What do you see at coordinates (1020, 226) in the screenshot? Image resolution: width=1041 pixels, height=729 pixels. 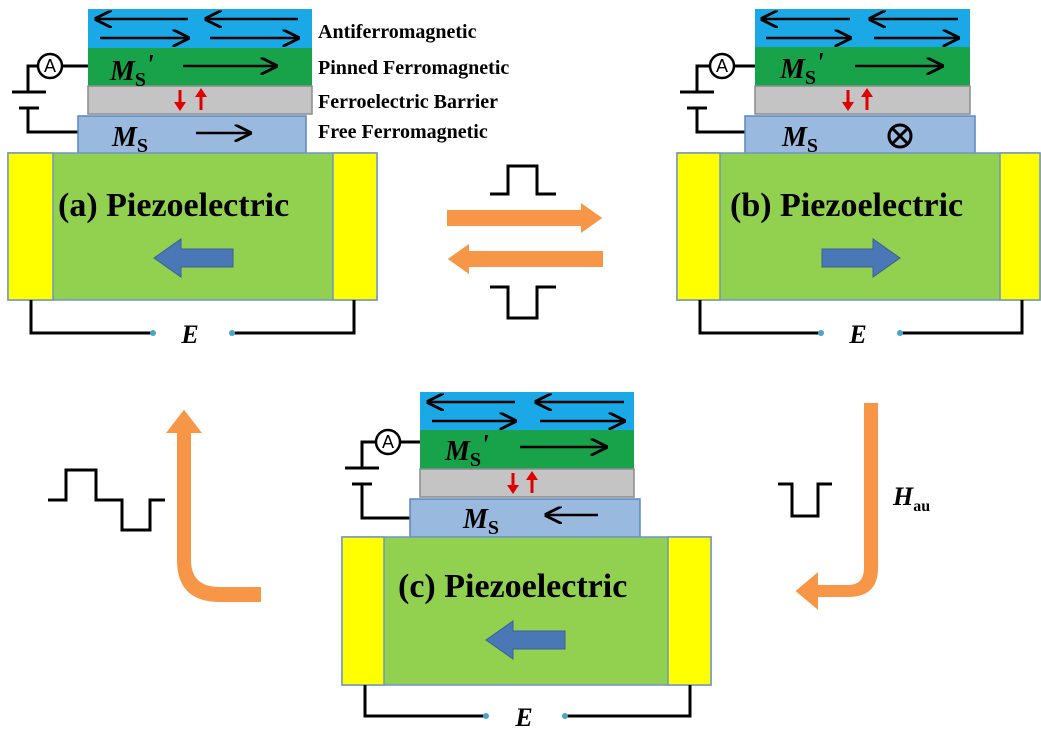 I see `electrode-right-b` at bounding box center [1020, 226].